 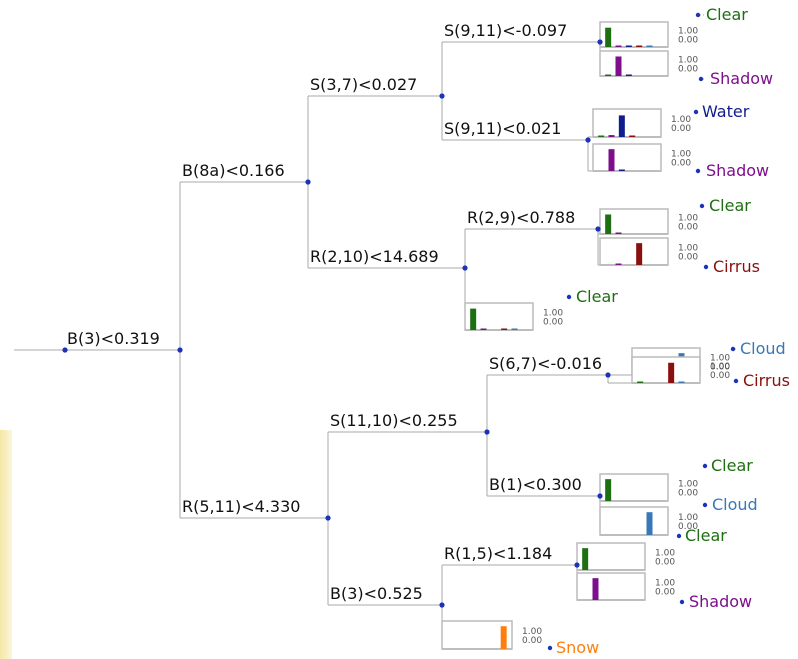 What do you see at coordinates (502, 128) in the screenshot?
I see `split-label-s911b: S(9,11)<0.021` at bounding box center [502, 128].